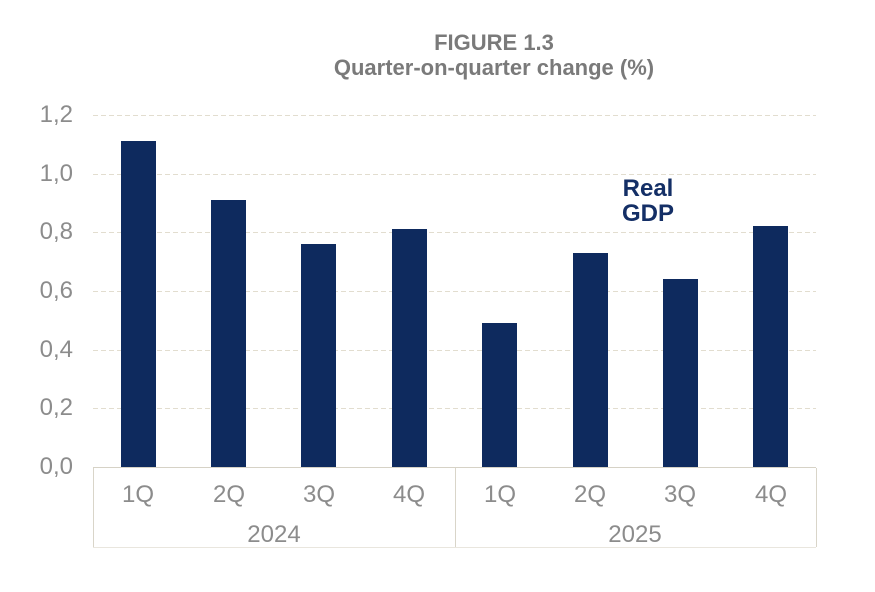  What do you see at coordinates (589, 494) in the screenshot?
I see `quarter-label-2q-2025: 2Q` at bounding box center [589, 494].